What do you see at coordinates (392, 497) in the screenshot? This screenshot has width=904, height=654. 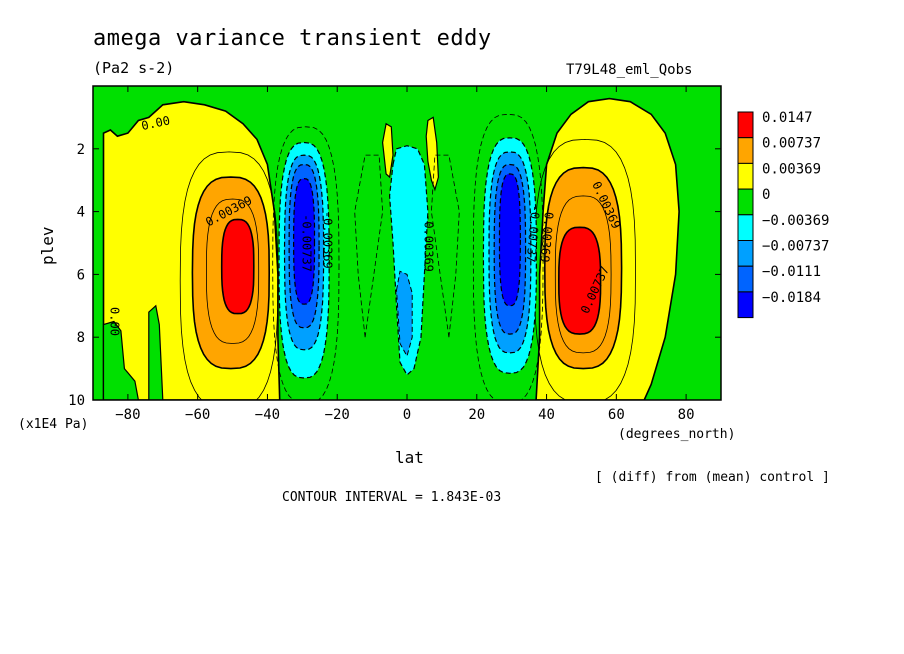 I see `contour-interval-label: CONTOUR INTERVAL = 1.843E-03` at bounding box center [392, 497].